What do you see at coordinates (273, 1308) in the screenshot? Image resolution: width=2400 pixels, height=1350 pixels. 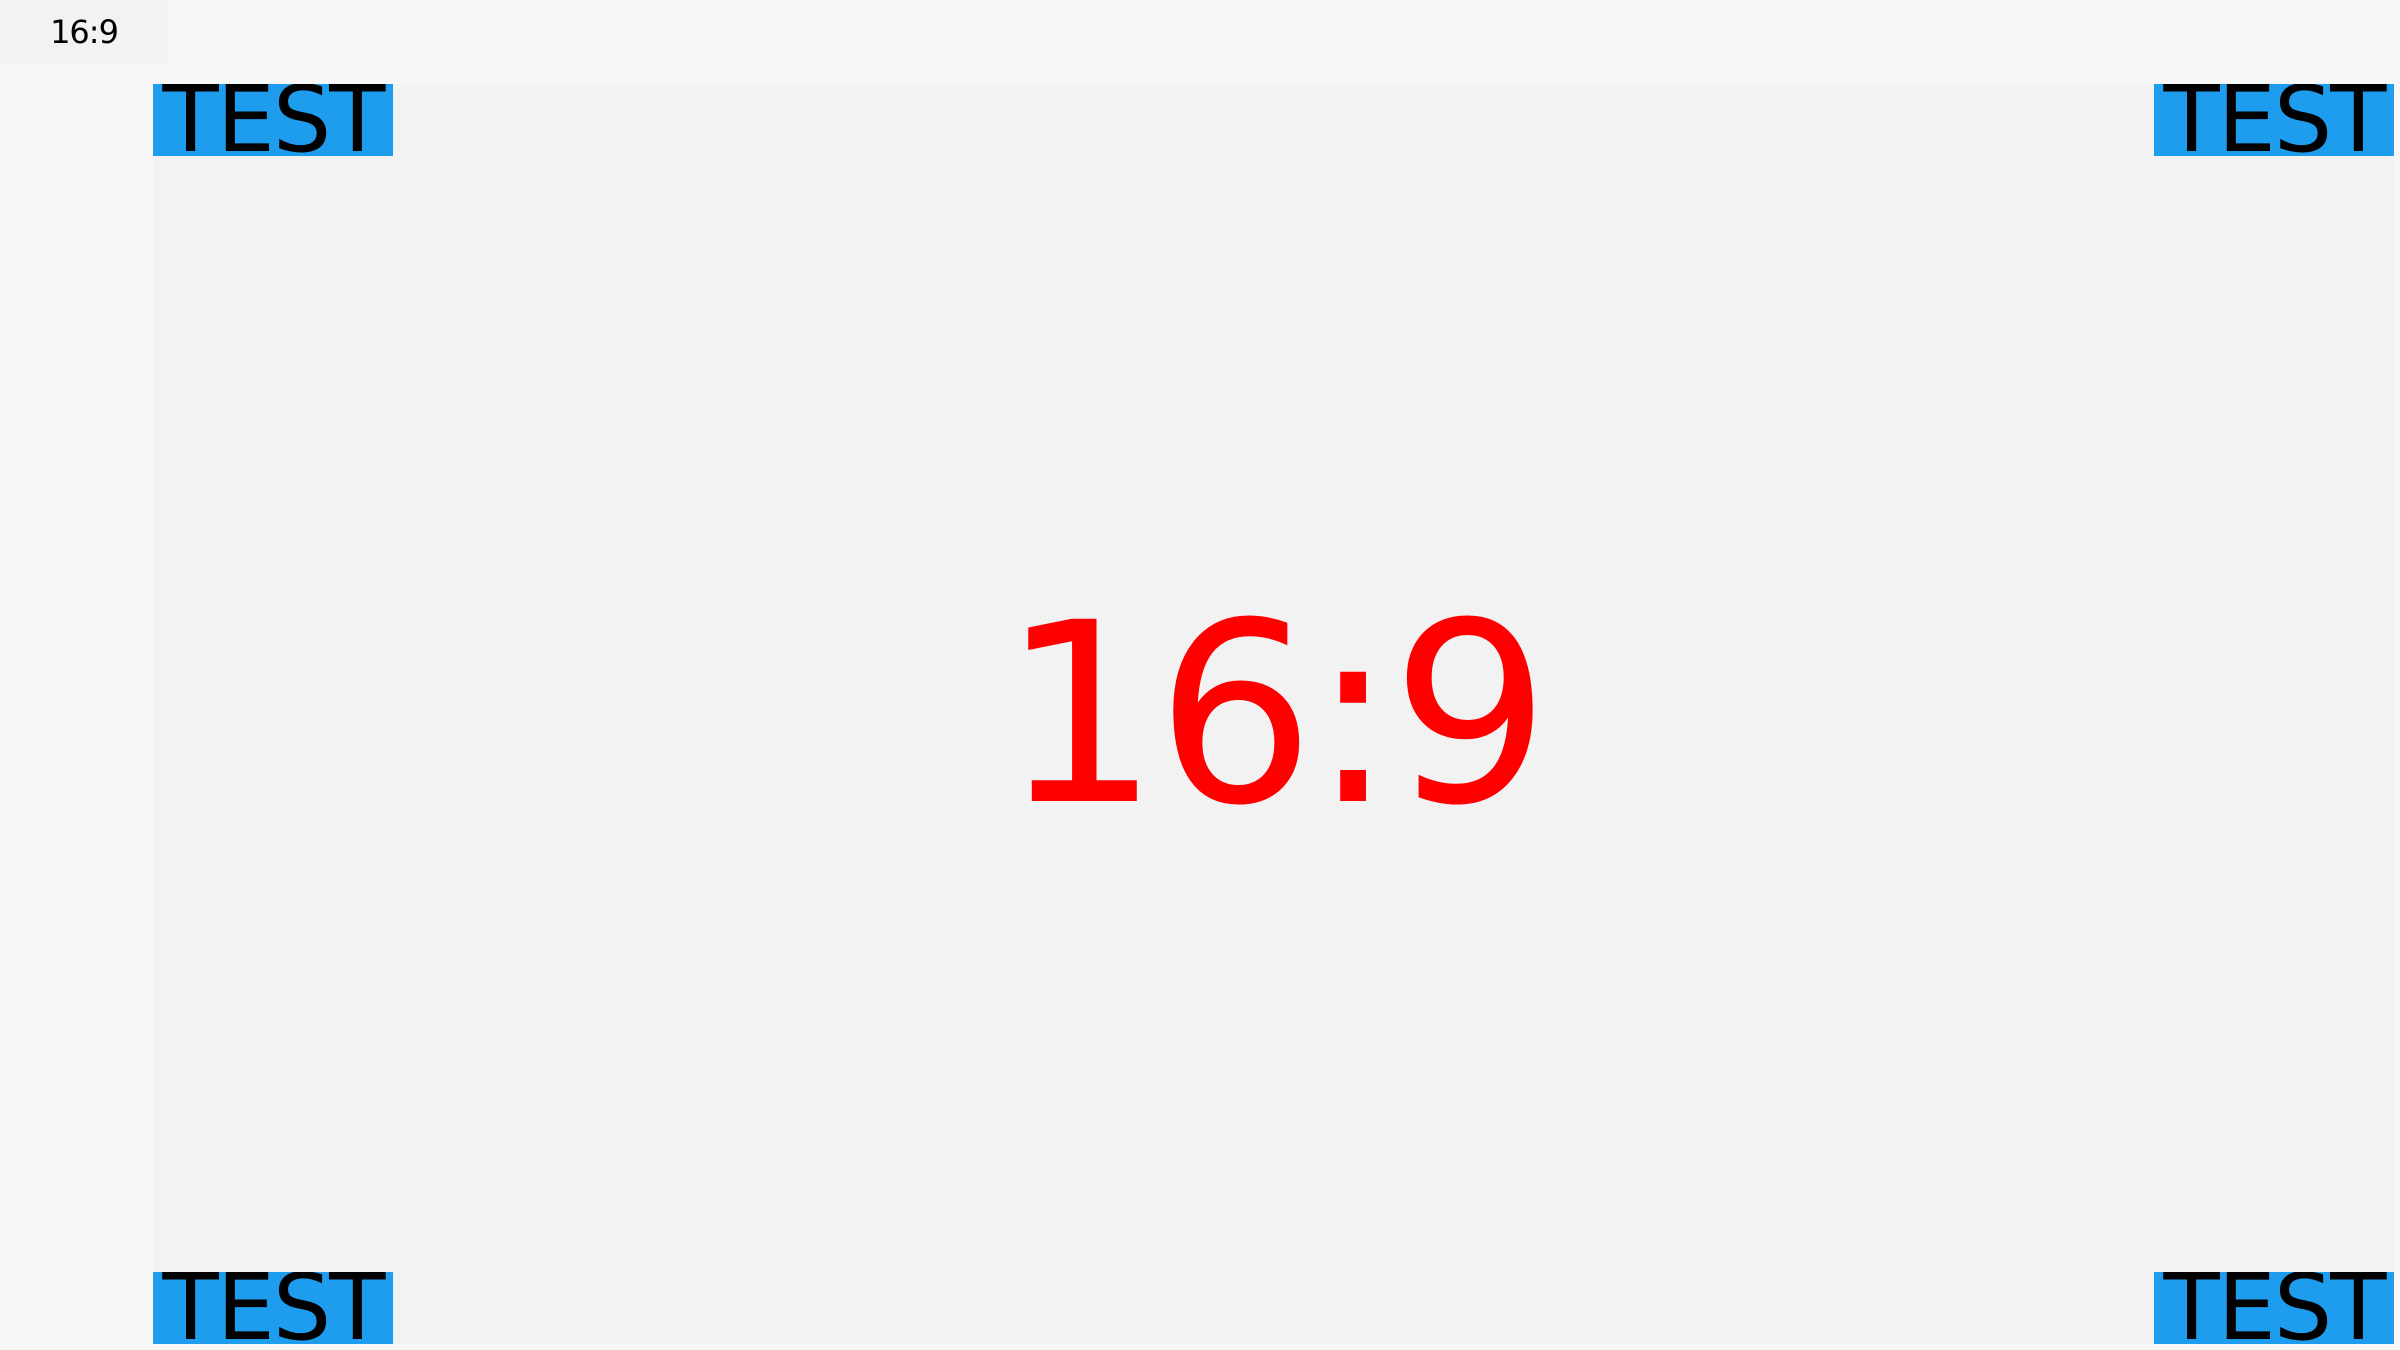 I see `corner-label-bottom-left: TEST` at bounding box center [273, 1308].